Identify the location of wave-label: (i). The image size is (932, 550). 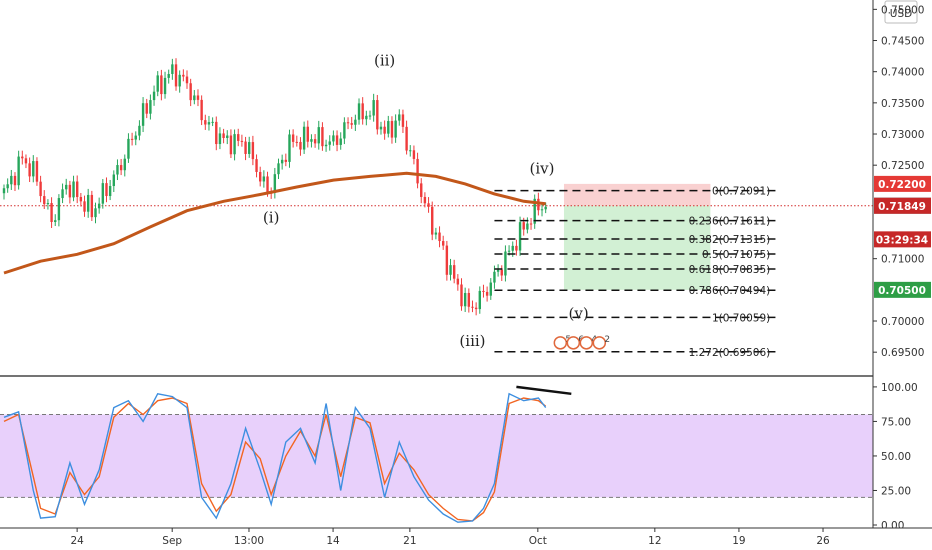
(271, 218).